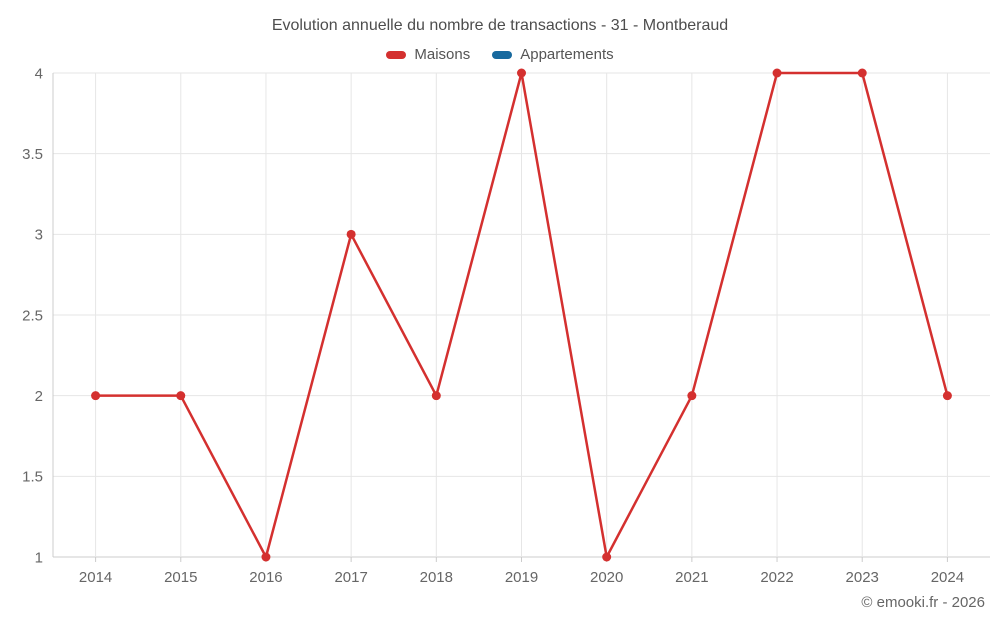 This screenshot has width=1000, height=625. I want to click on x-axis-tick-label: 2023, so click(862, 577).